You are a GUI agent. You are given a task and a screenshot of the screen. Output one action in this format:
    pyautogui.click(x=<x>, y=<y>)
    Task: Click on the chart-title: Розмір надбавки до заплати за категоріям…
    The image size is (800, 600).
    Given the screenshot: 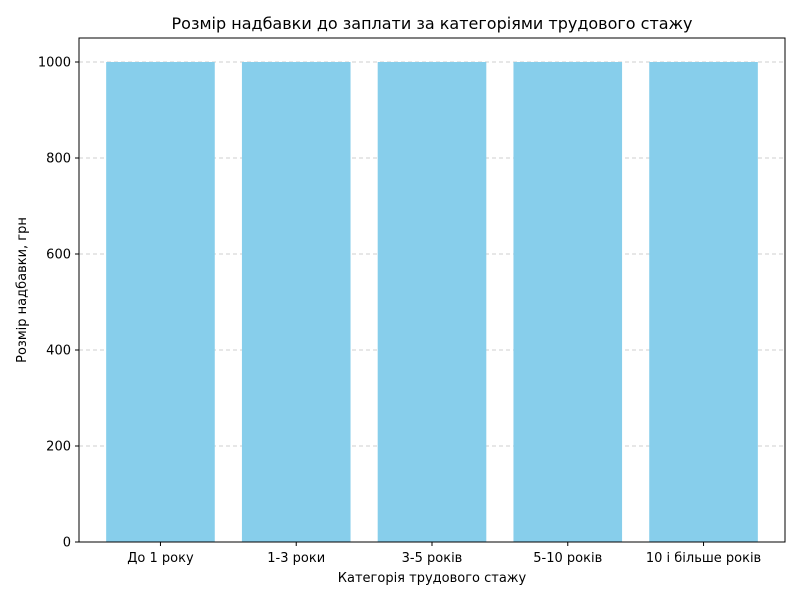 What is the action you would take?
    pyautogui.click(x=432, y=23)
    